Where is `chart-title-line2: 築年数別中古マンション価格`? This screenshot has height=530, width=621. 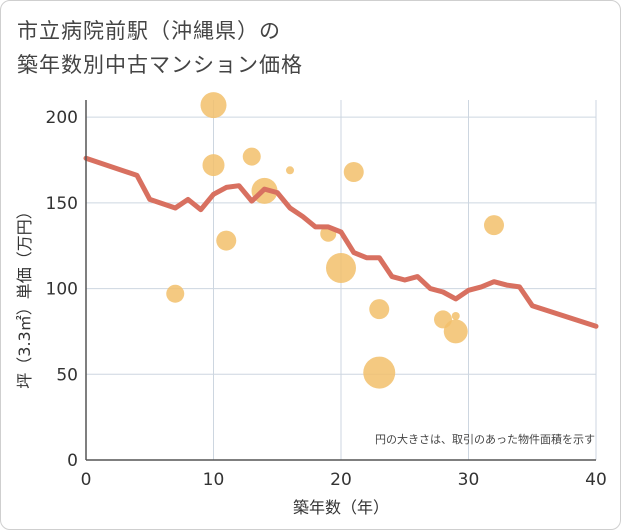
chart-title-line2: 築年数別中古マンション価格 is located at coordinates (160, 65).